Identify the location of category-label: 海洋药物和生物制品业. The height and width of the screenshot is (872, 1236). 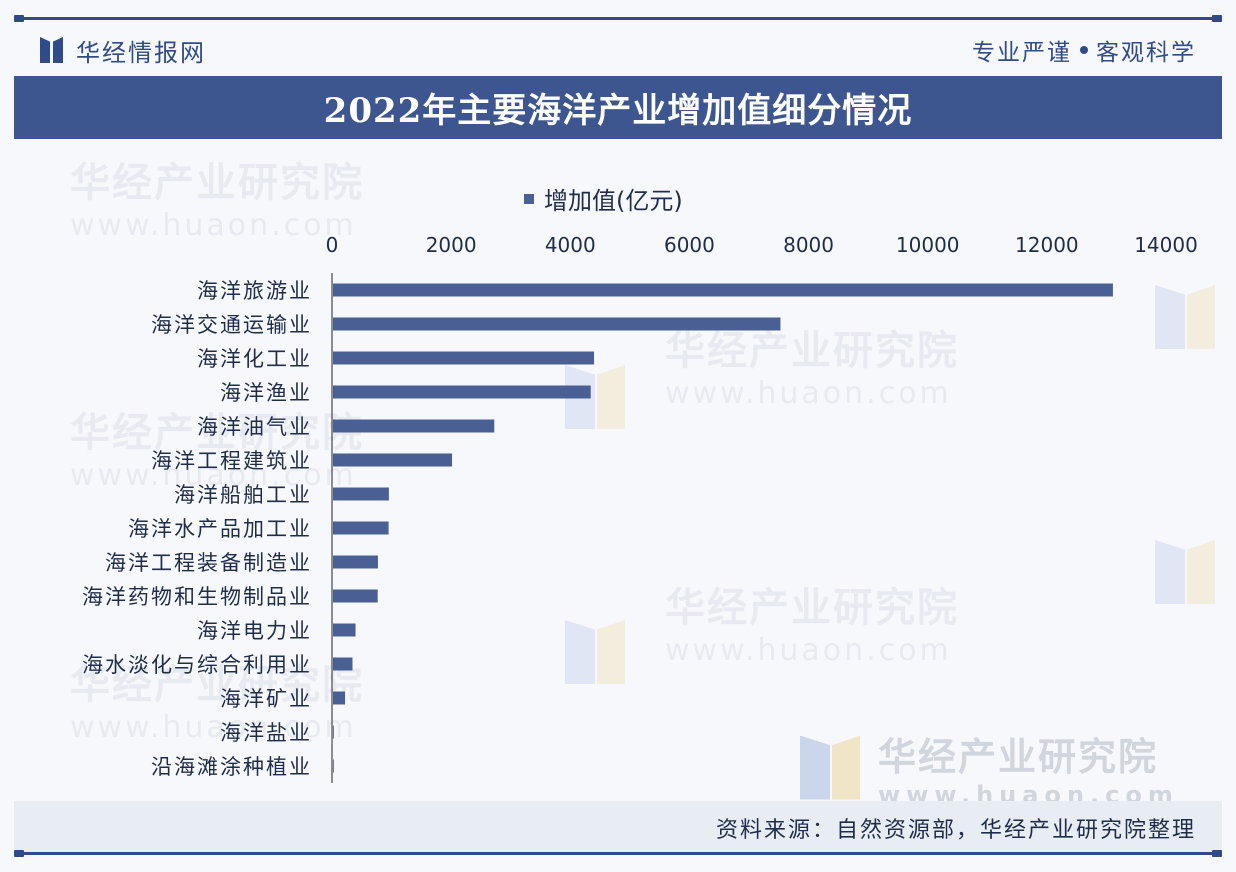
(197, 597).